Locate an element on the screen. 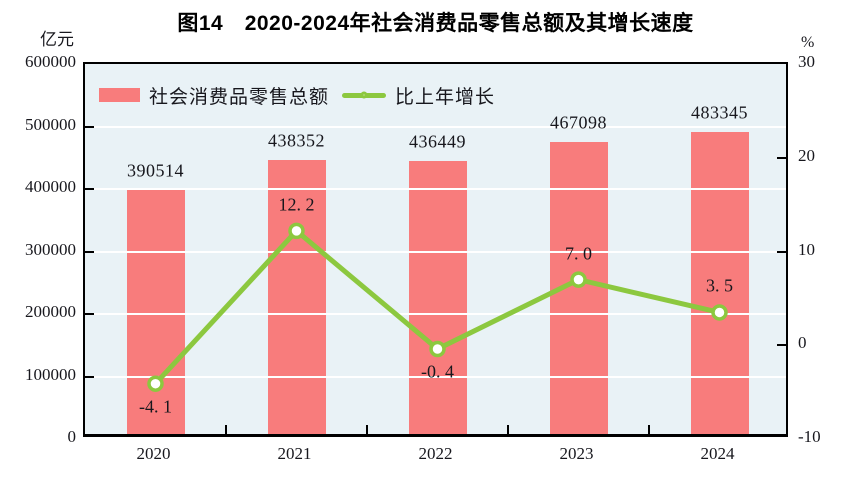 The image size is (844, 479). bar-value-label: 483345 is located at coordinates (719, 112).